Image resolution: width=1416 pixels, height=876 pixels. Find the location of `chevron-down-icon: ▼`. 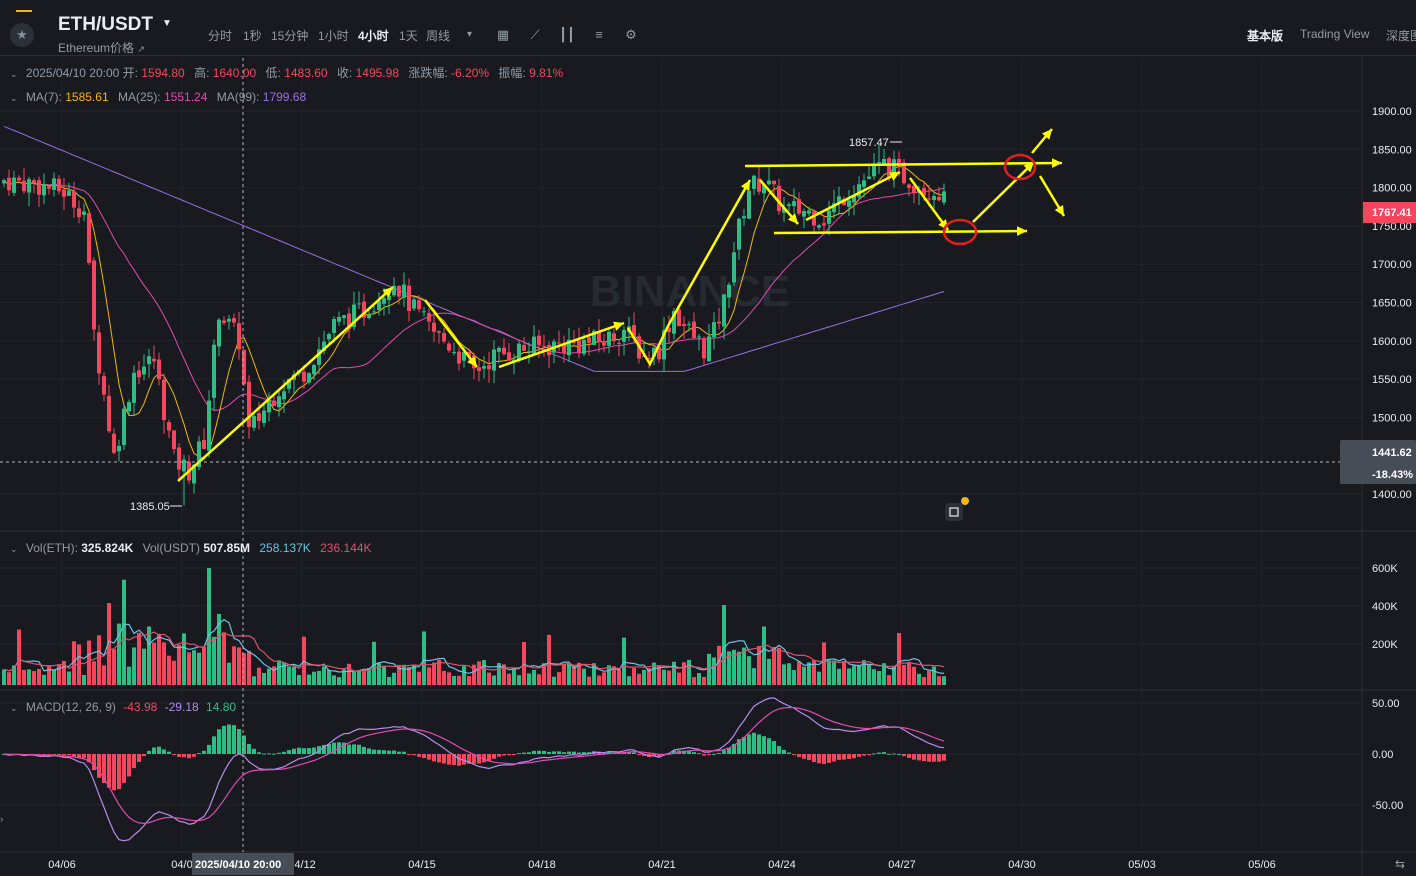

chevron-down-icon: ▼ is located at coordinates (167, 23).